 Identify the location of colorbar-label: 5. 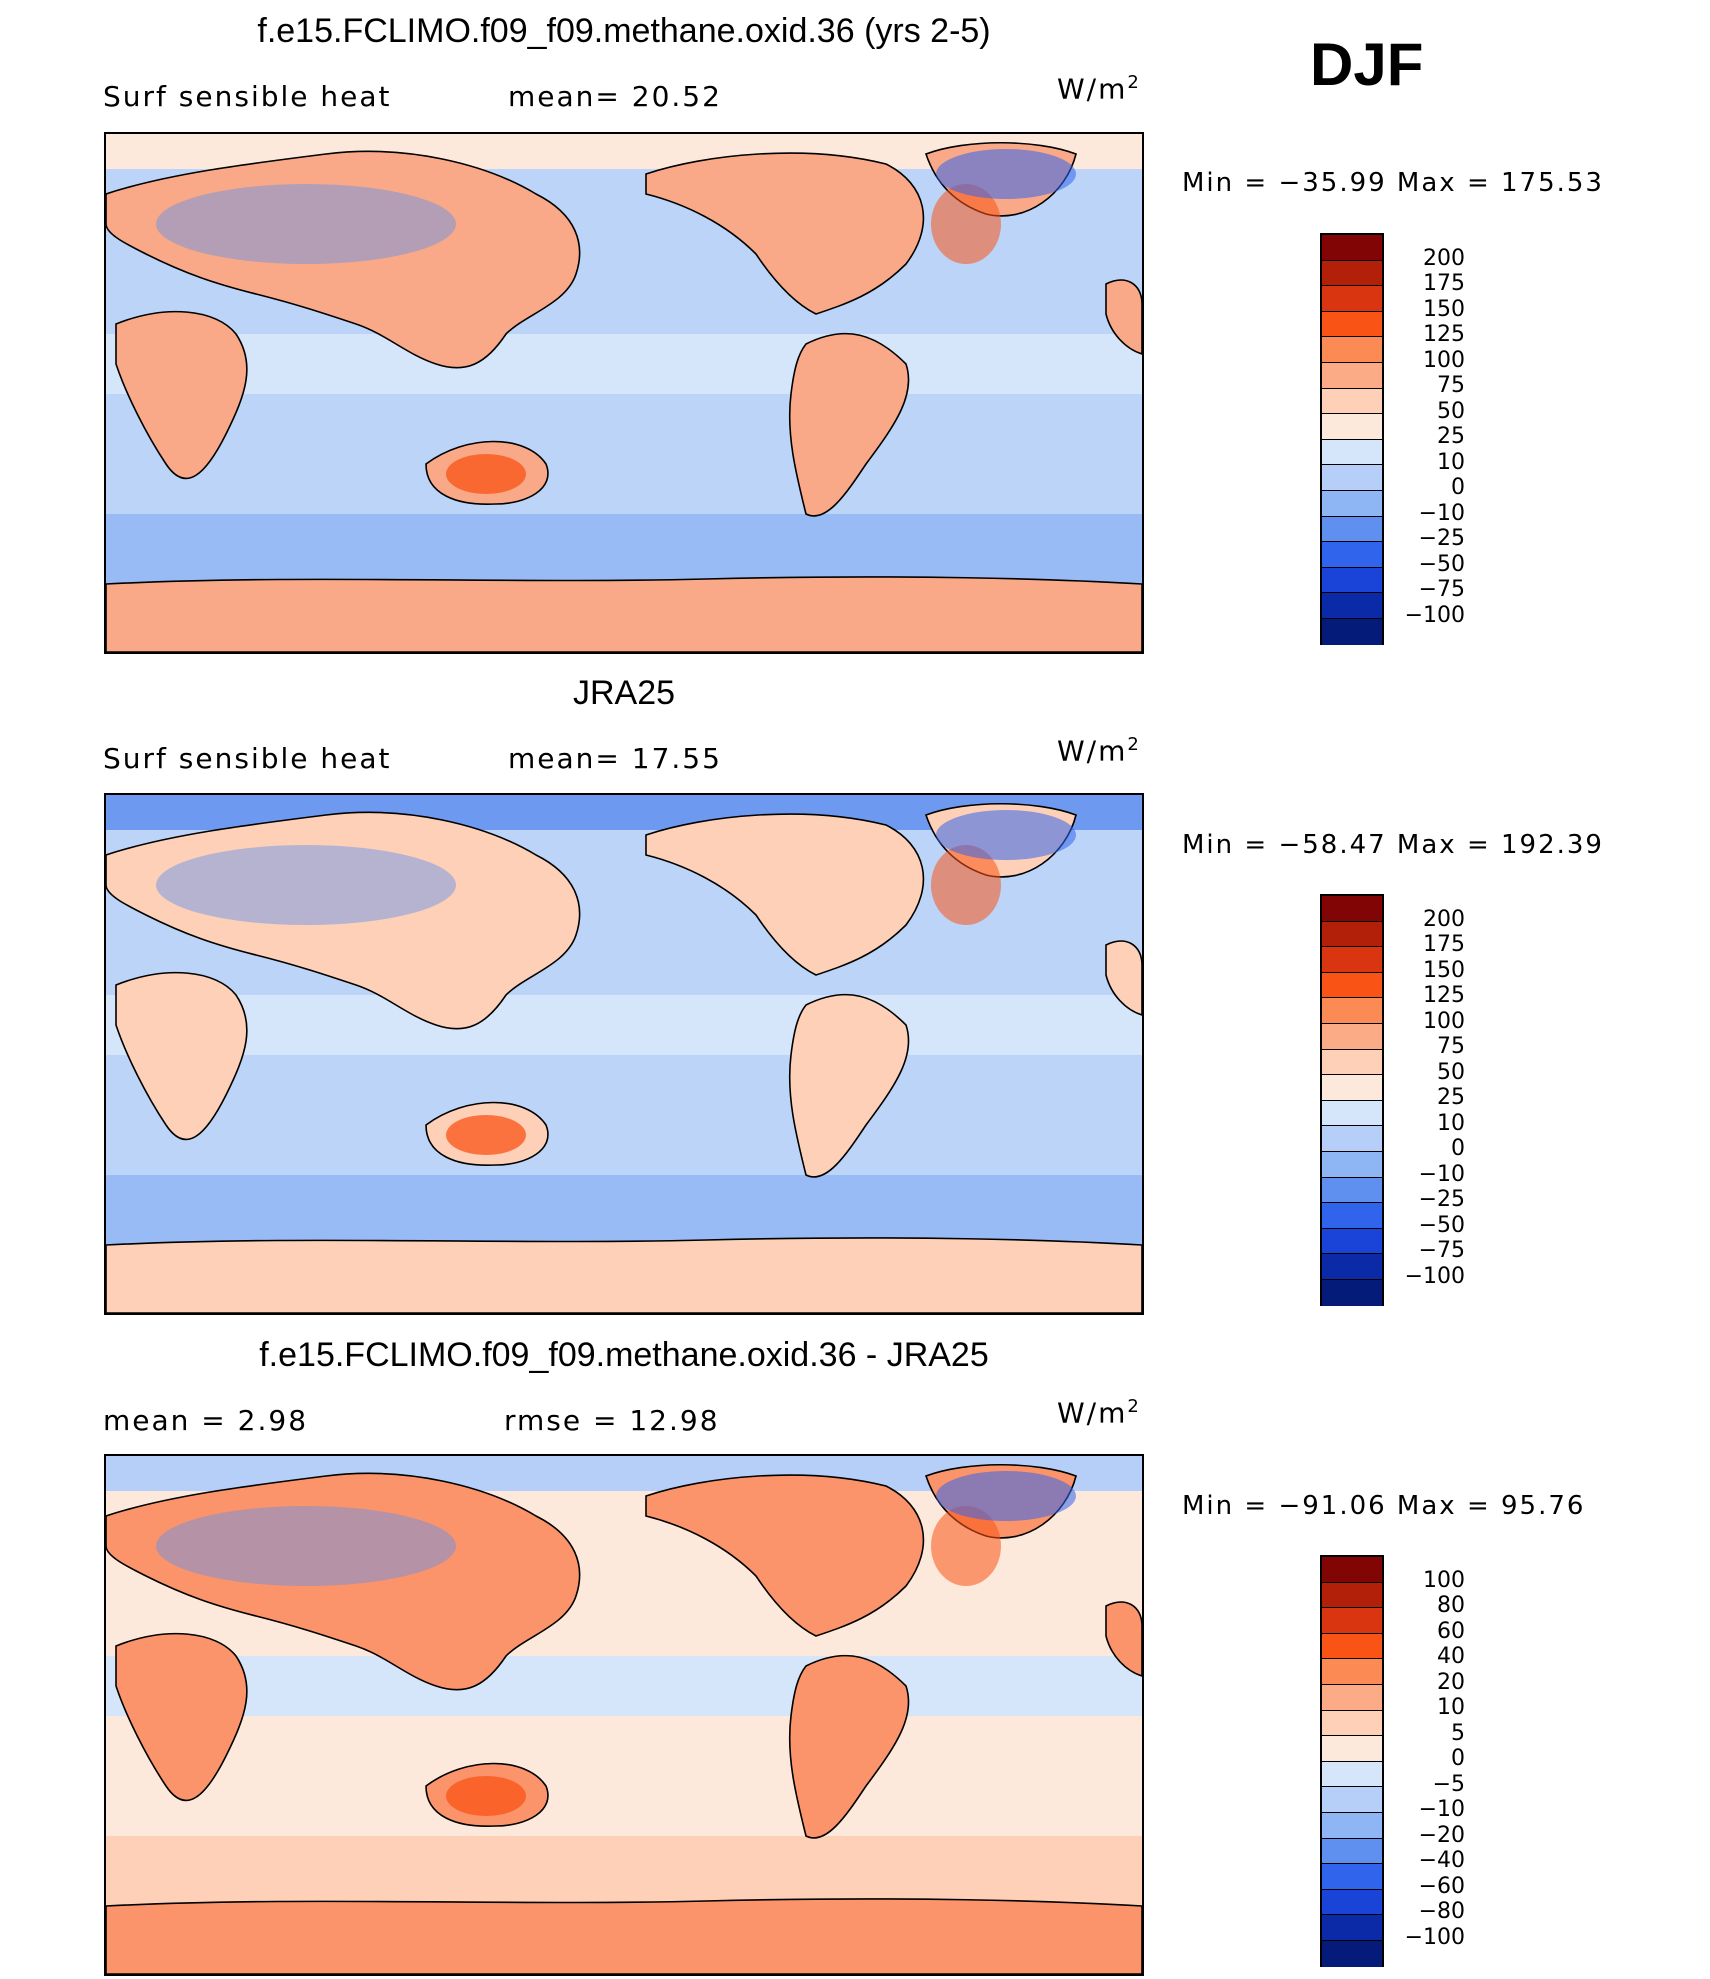
(1458, 1733).